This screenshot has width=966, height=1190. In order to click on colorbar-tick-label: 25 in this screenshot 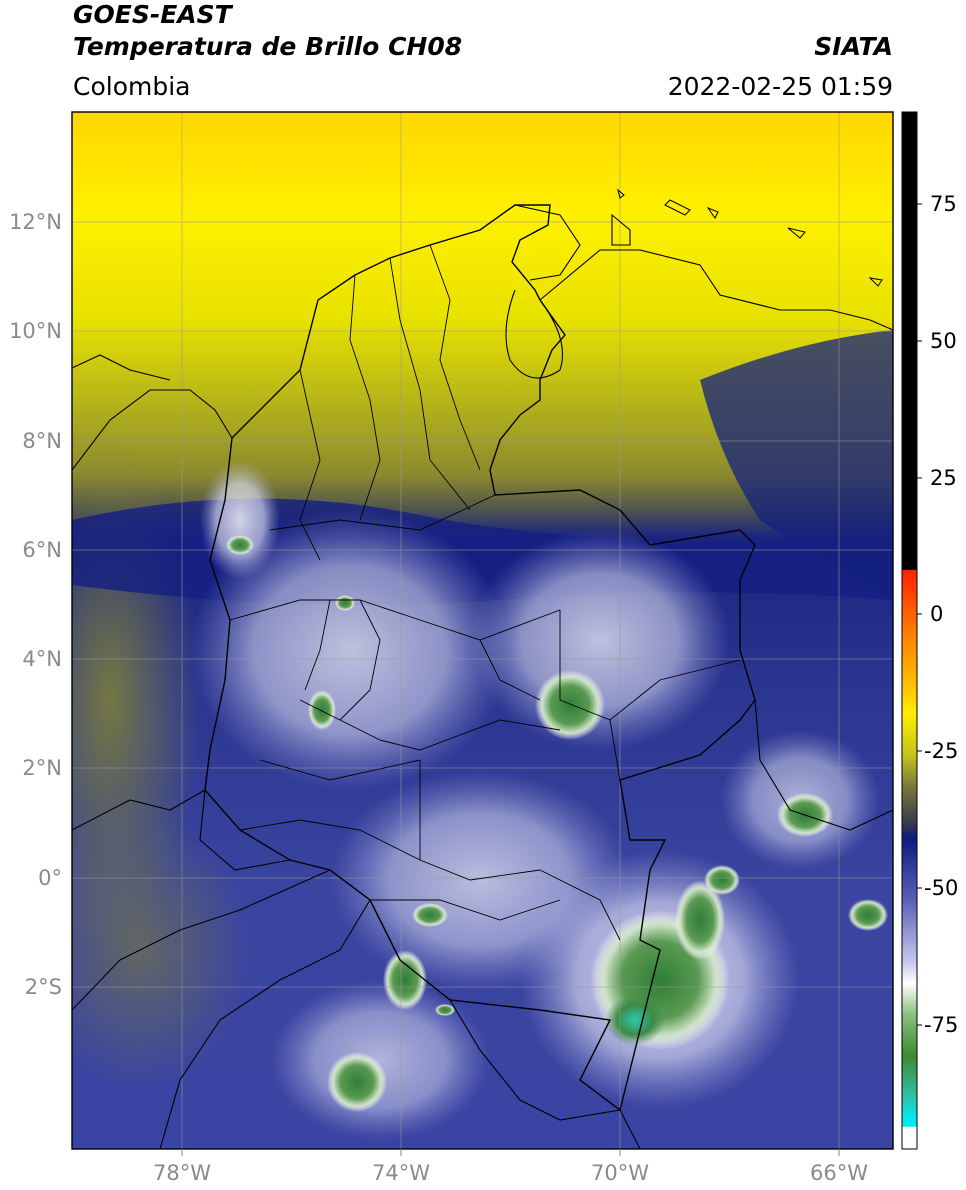, I will do `click(943, 478)`.